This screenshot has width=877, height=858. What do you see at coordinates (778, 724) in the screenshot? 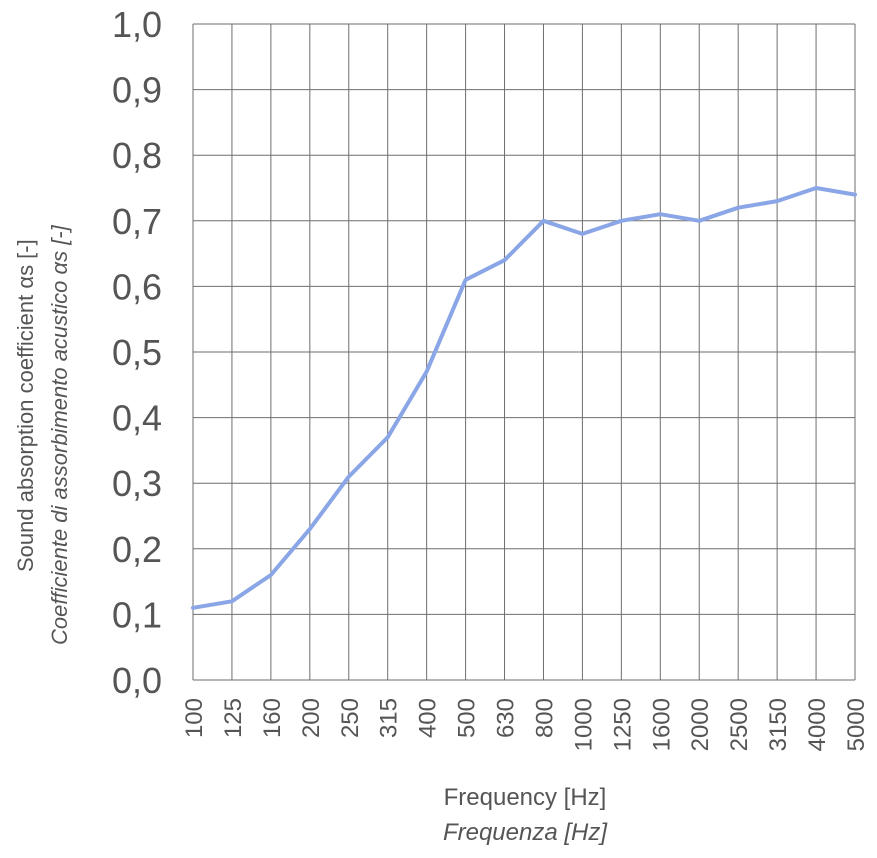
I see `x-tick-label: 3150` at bounding box center [778, 724].